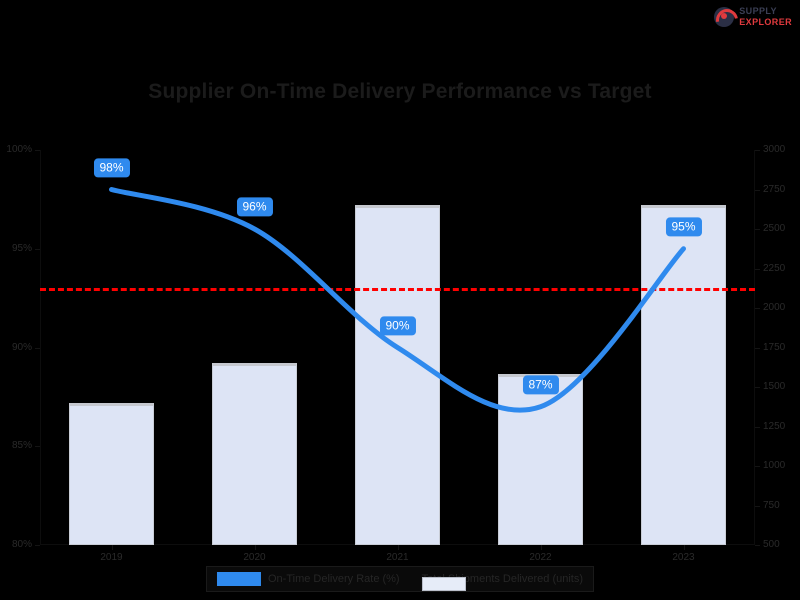  What do you see at coordinates (333, 579) in the screenshot?
I see `legend-label-line: On-Time Delivery Rate (%)` at bounding box center [333, 579].